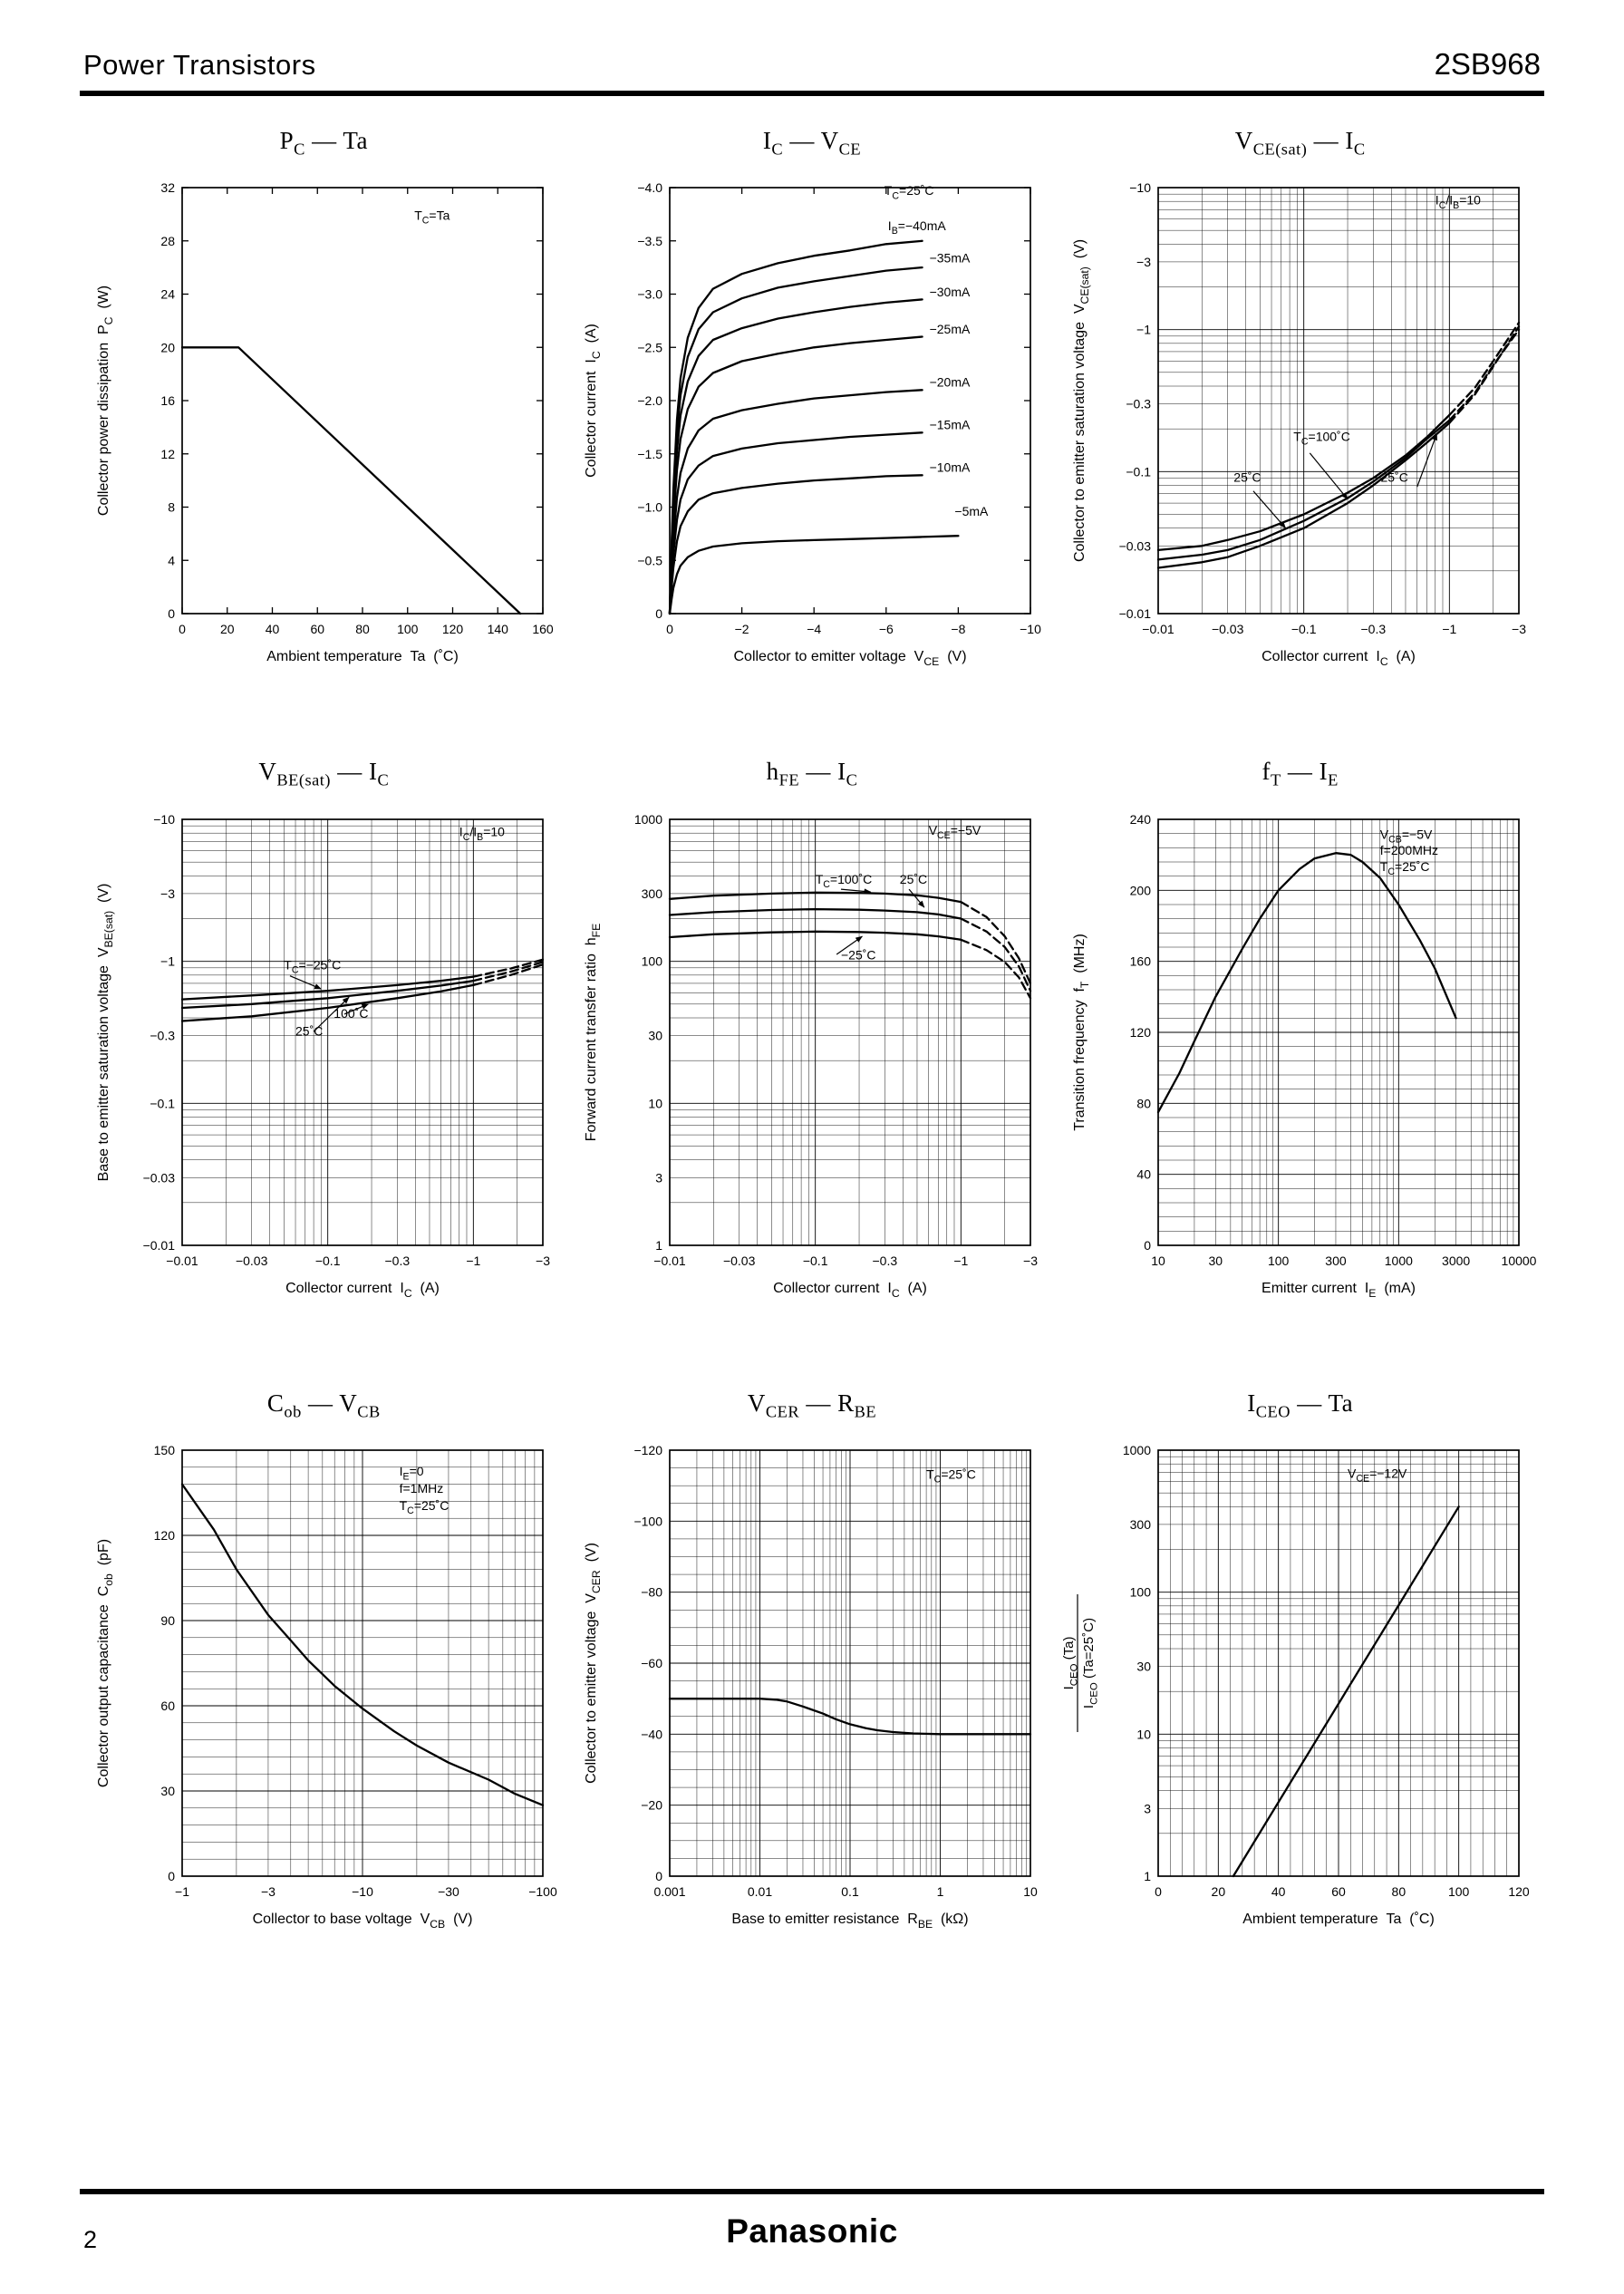 The width and height of the screenshot is (1624, 2294). I want to click on y-tick-label: −0.3, so click(162, 1035).